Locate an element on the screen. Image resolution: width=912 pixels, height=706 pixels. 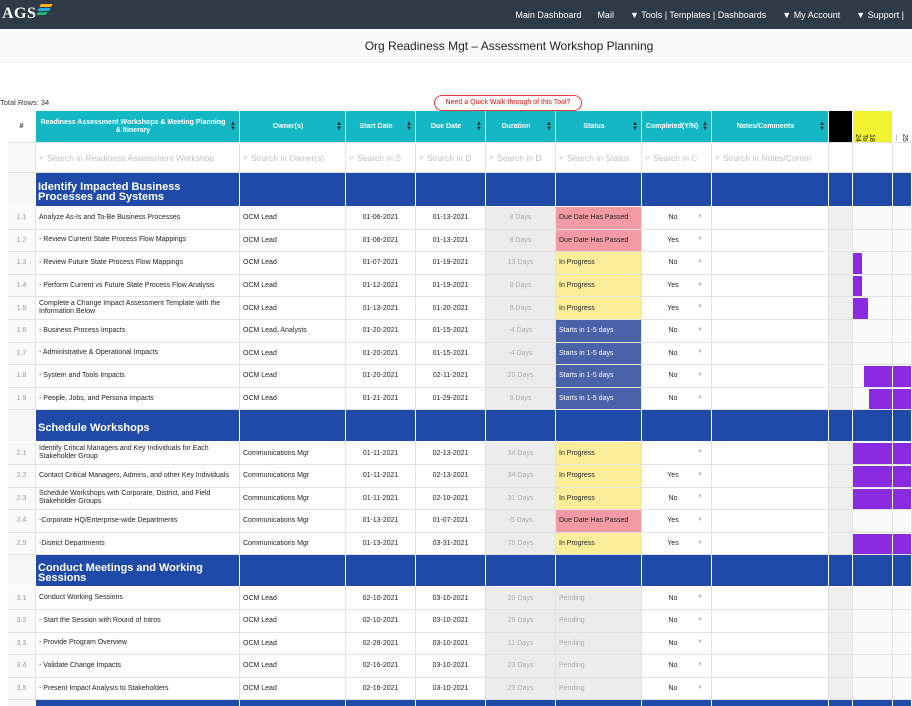
col-header-completed: Completed(Y/N) ▲ ▼ is located at coordinates (677, 127).